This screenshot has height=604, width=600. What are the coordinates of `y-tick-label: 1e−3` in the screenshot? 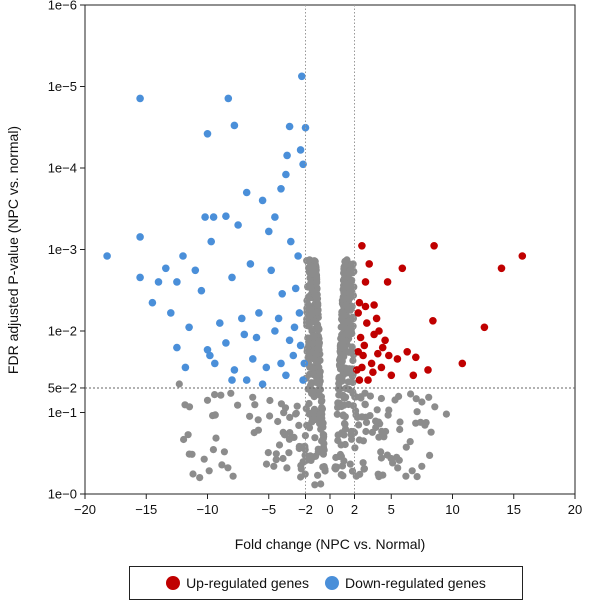 It's located at (62, 249).